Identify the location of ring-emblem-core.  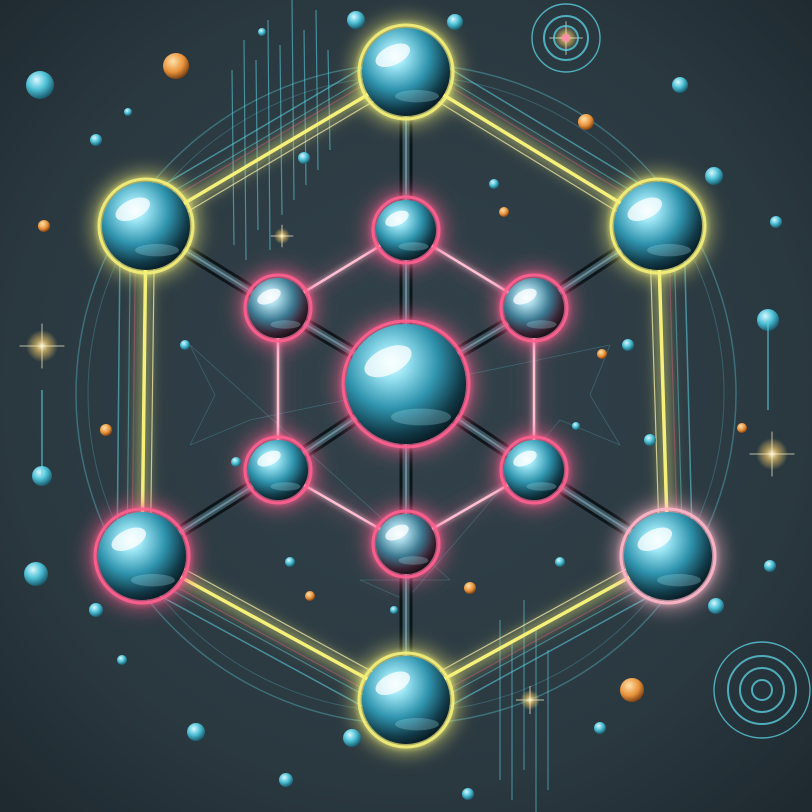
(566, 38).